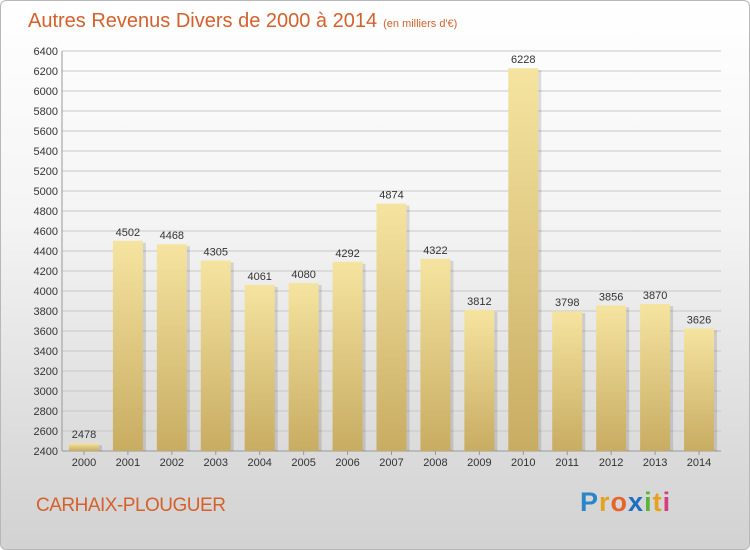 The width and height of the screenshot is (750, 550). What do you see at coordinates (46, 452) in the screenshot?
I see `y-tick-label: 2400` at bounding box center [46, 452].